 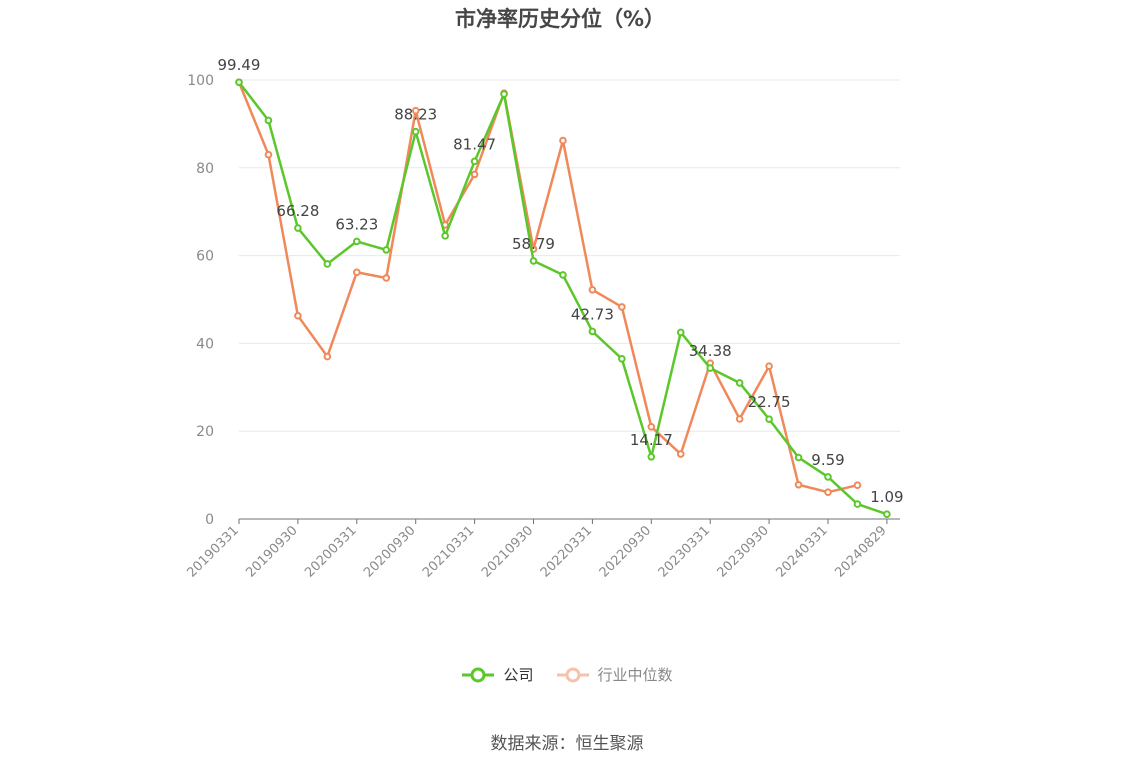 I want to click on data-label: 1.09, so click(x=886, y=497).